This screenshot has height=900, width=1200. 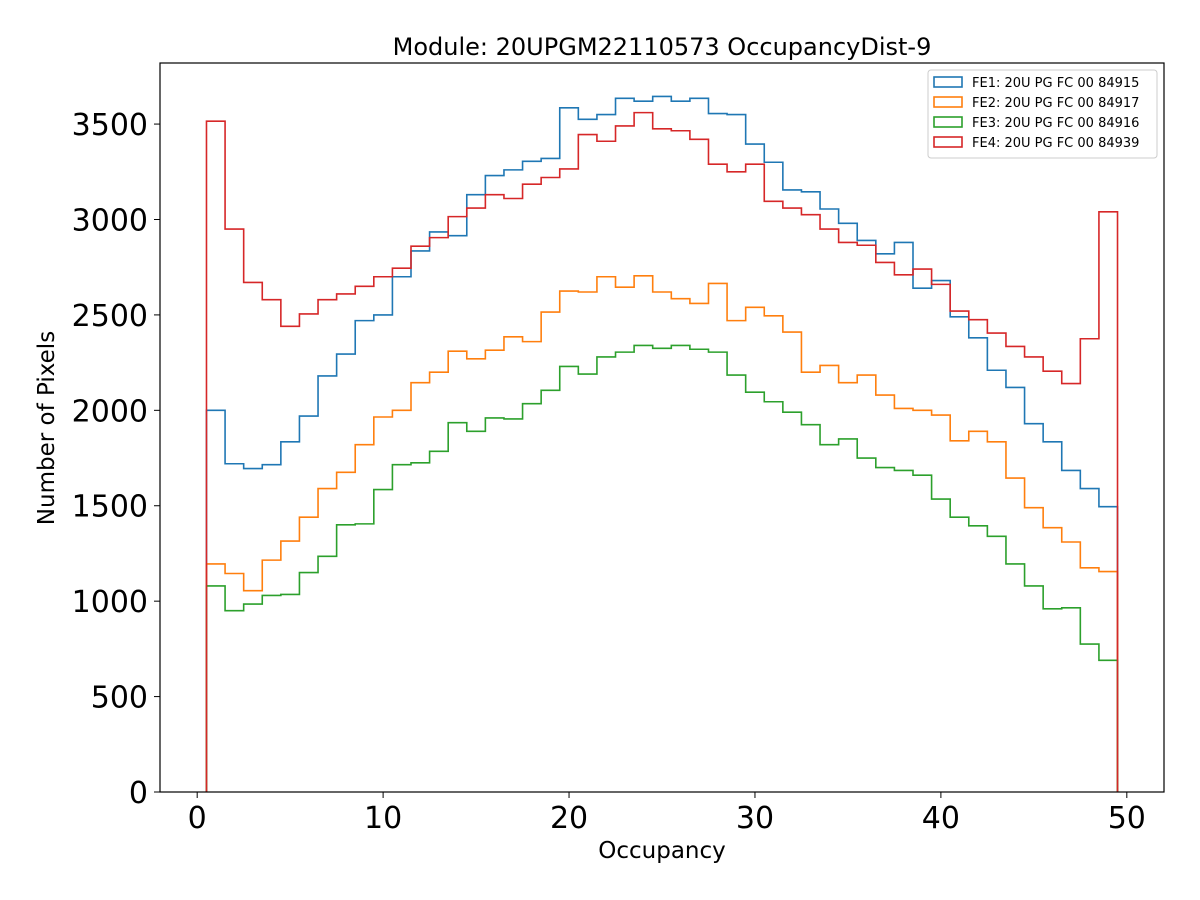 What do you see at coordinates (110, 507) in the screenshot?
I see `y-tick-label: 1500` at bounding box center [110, 507].